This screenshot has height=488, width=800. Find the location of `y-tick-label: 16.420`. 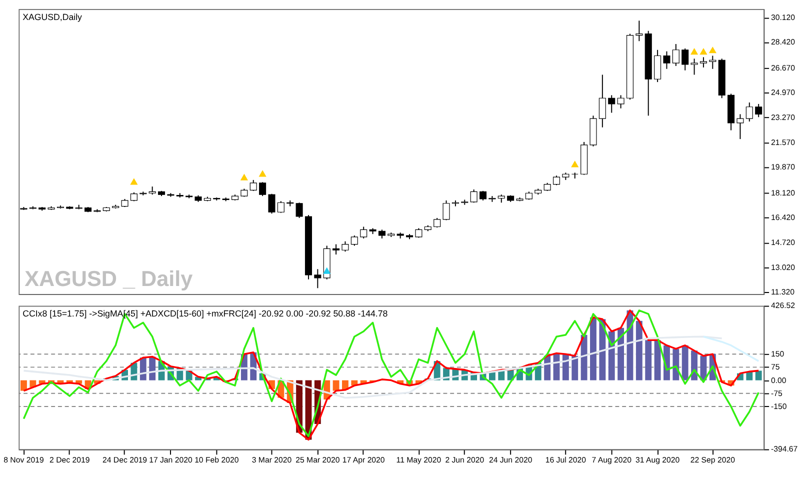

y-tick-label: 16.420 is located at coordinates (783, 217).